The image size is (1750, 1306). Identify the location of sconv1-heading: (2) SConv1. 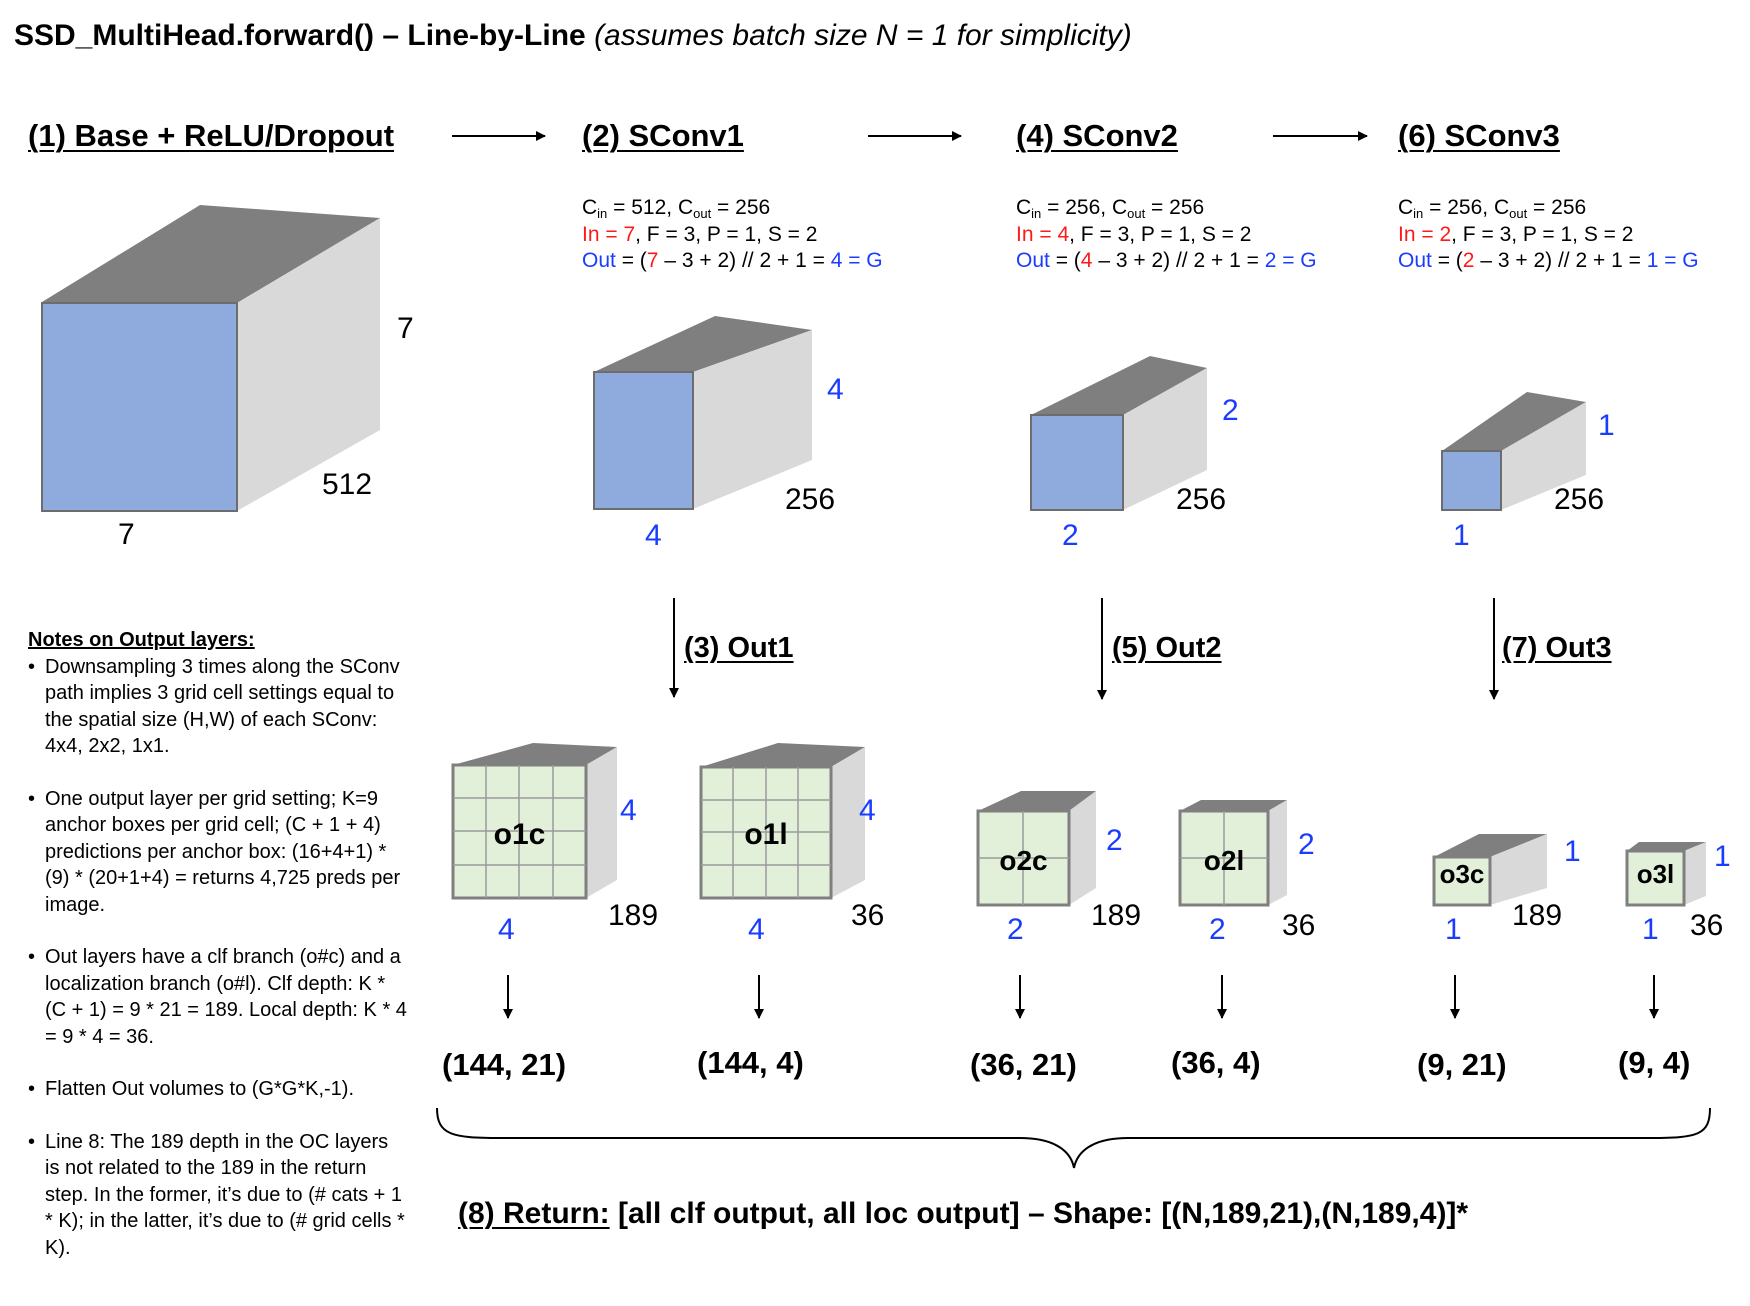
(663, 135).